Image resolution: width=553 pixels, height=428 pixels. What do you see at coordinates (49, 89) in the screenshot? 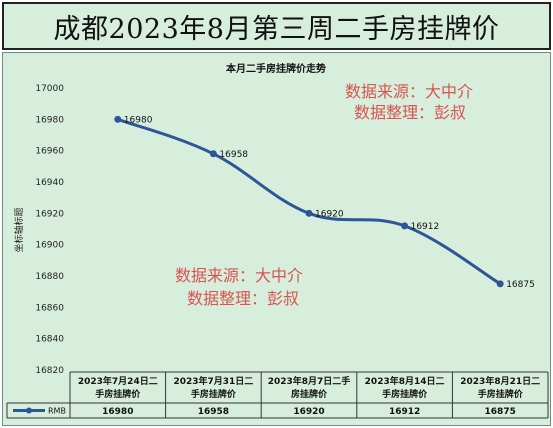
I see `y-tick-label: 17000` at bounding box center [49, 89].